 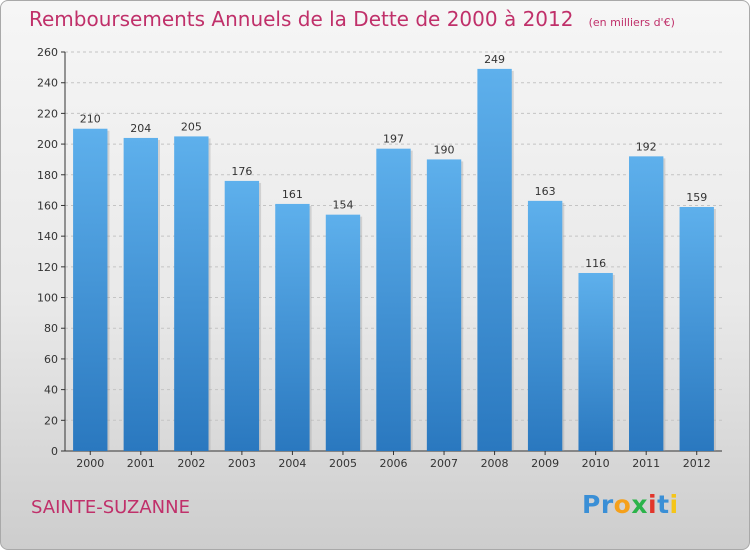 What do you see at coordinates (51, 359) in the screenshot?
I see `y-tick-label: 60` at bounding box center [51, 359].